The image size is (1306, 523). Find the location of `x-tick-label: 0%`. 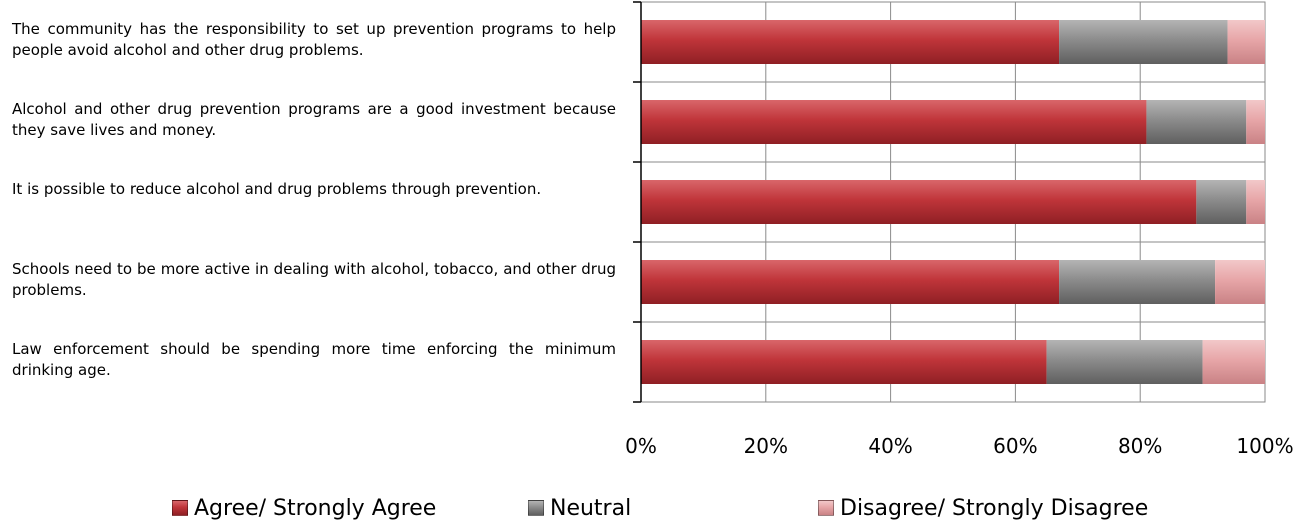

x-tick-label: 0% is located at coordinates (641, 446).